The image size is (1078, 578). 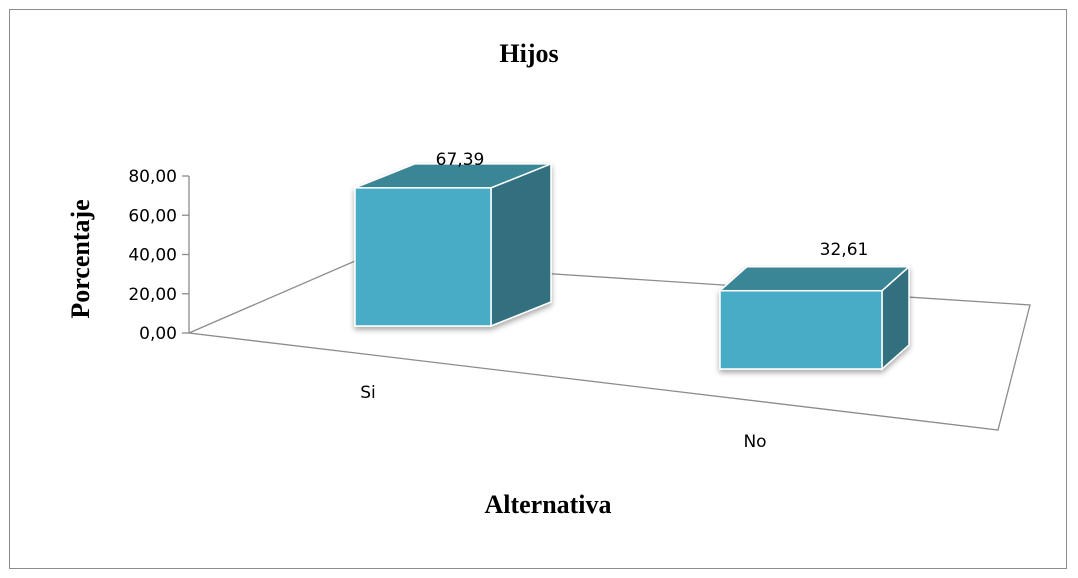 What do you see at coordinates (814, 278) in the screenshot?
I see `bar-top` at bounding box center [814, 278].